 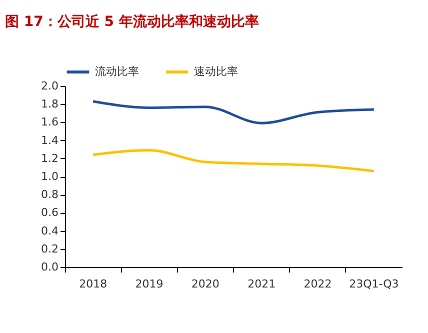 I want to click on x-tick-label: 2018, so click(x=93, y=284).